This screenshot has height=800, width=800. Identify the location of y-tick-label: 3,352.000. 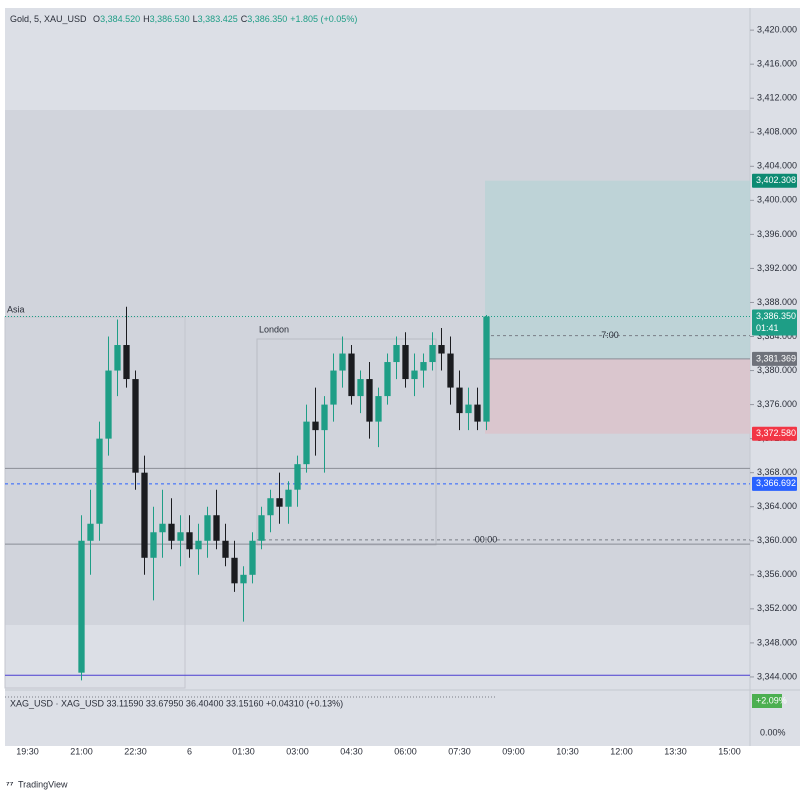
(777, 608).